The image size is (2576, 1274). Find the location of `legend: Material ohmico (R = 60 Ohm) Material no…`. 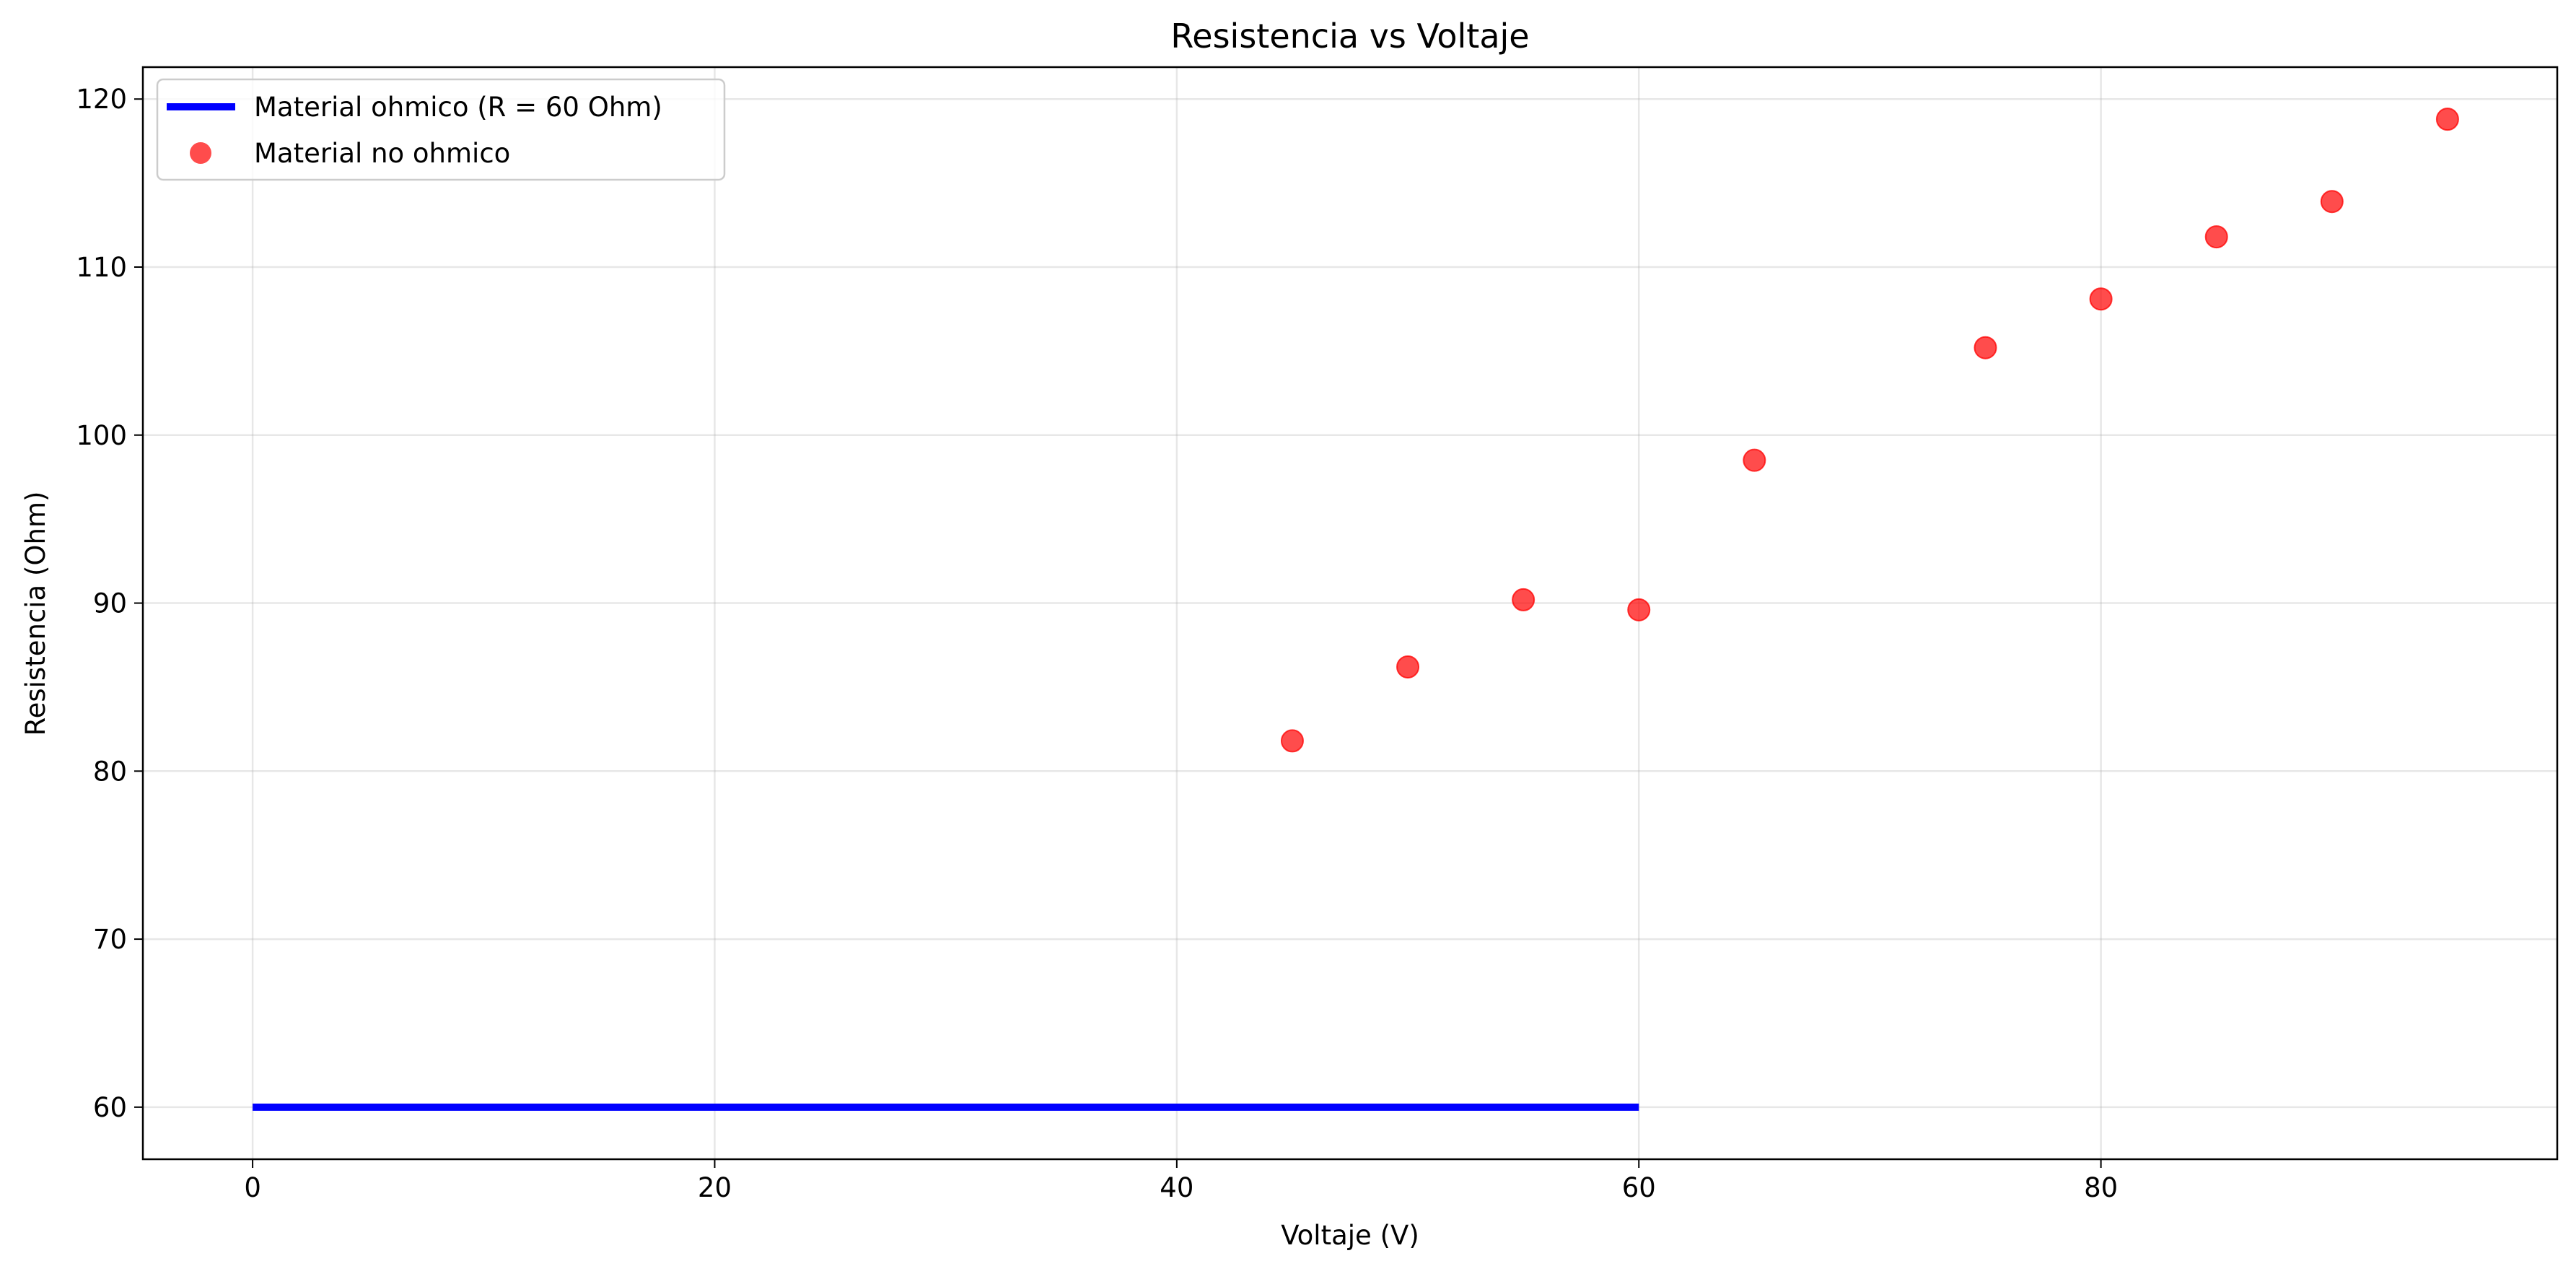

legend: Material ohmico (R = 60 Ohm) Material no… is located at coordinates (441, 129).